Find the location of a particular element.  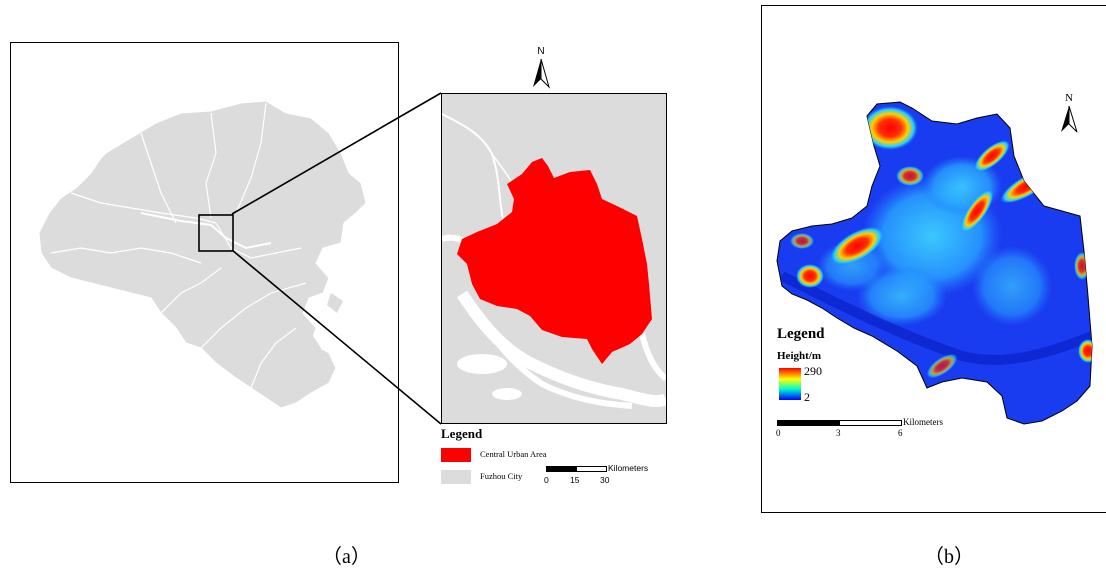

scale-tick-3: 3 is located at coordinates (838, 433).